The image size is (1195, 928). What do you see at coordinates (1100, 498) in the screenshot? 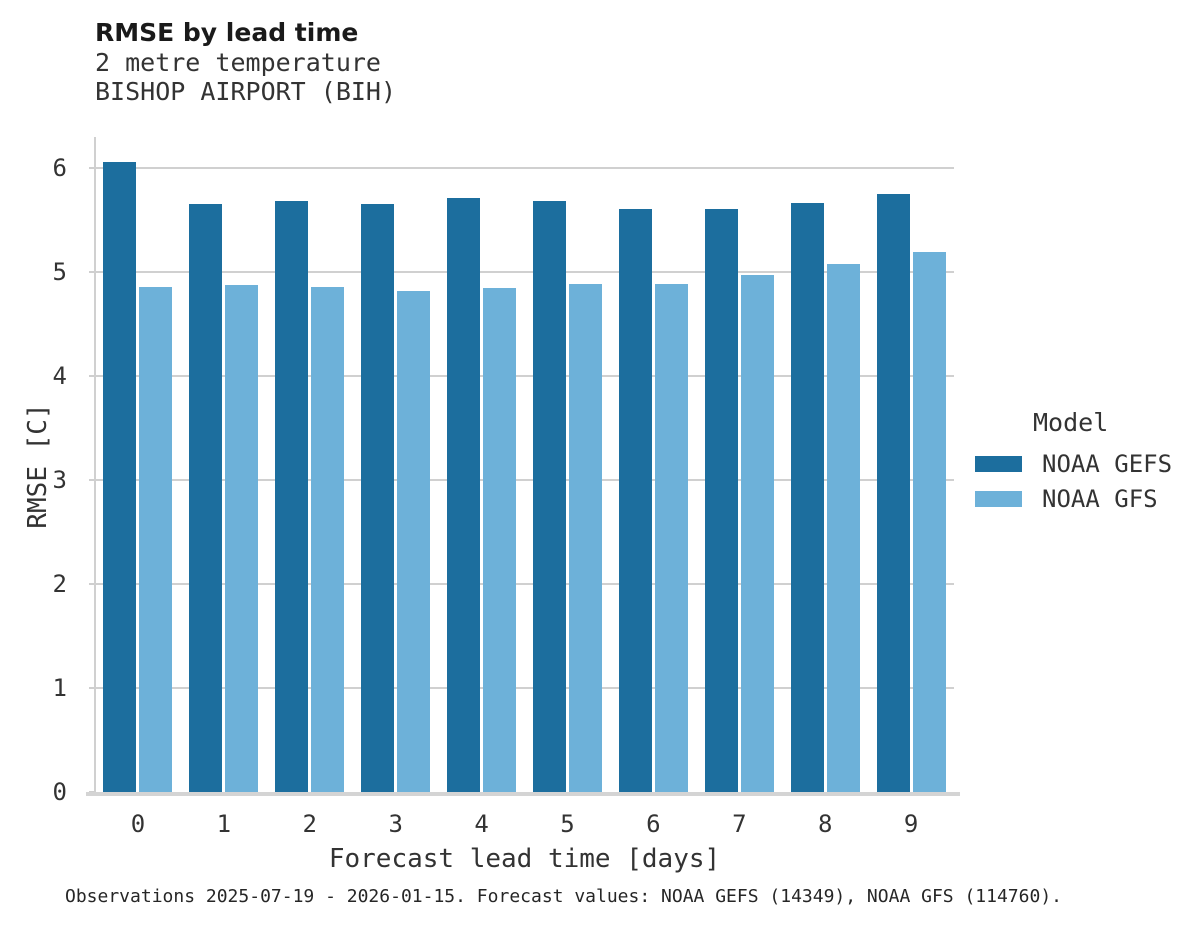
I see `legend-label: NOAA GFS` at bounding box center [1100, 498].